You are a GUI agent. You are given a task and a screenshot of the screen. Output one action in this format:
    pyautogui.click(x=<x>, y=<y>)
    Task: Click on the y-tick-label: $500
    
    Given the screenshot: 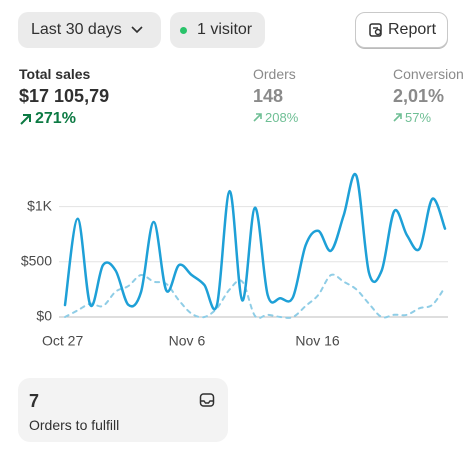 What is the action you would take?
    pyautogui.click(x=36, y=260)
    